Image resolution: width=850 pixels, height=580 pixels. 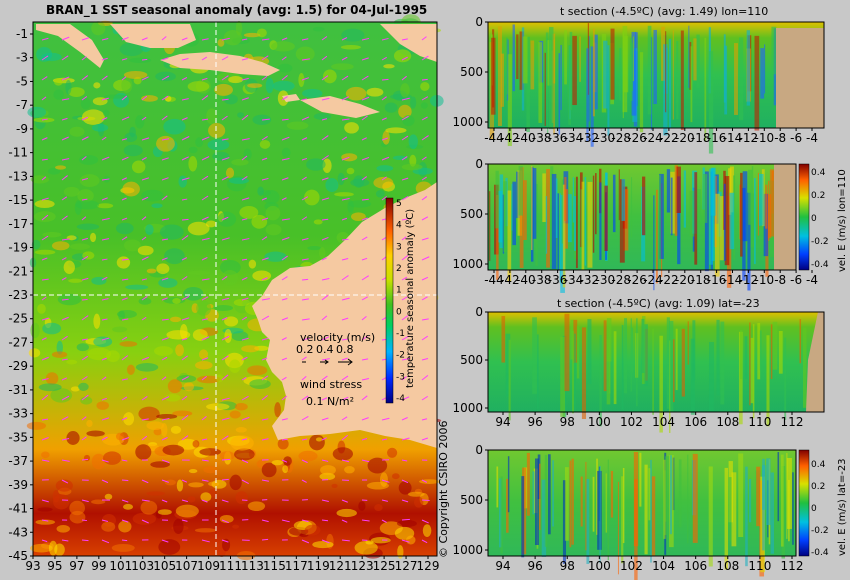 What do you see at coordinates (318, 566) in the screenshot?
I see `map-x-tick-label: 119` at bounding box center [318, 566].